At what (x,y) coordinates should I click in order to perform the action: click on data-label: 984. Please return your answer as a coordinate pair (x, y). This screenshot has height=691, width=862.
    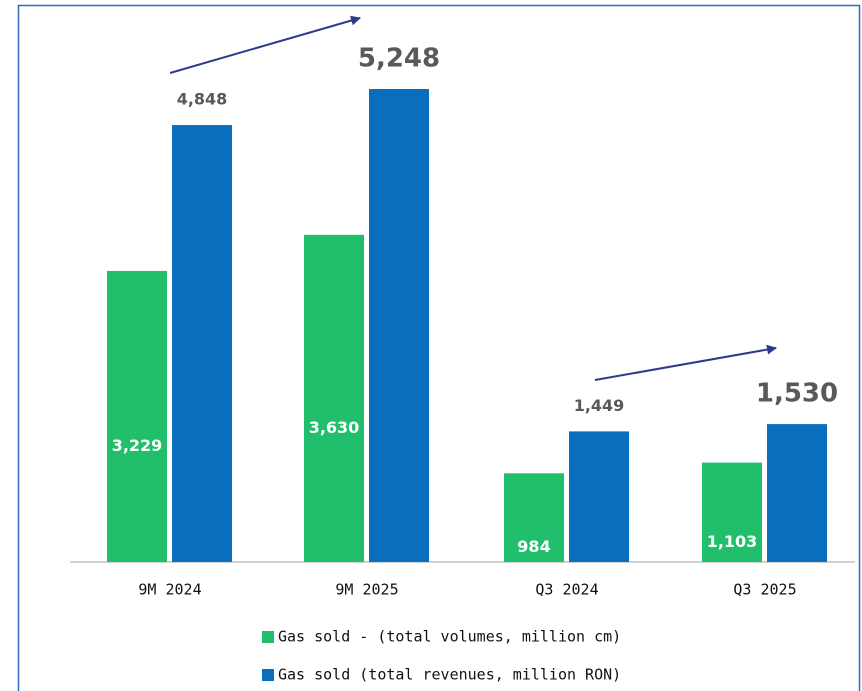
    Looking at the image, I should click on (533, 546).